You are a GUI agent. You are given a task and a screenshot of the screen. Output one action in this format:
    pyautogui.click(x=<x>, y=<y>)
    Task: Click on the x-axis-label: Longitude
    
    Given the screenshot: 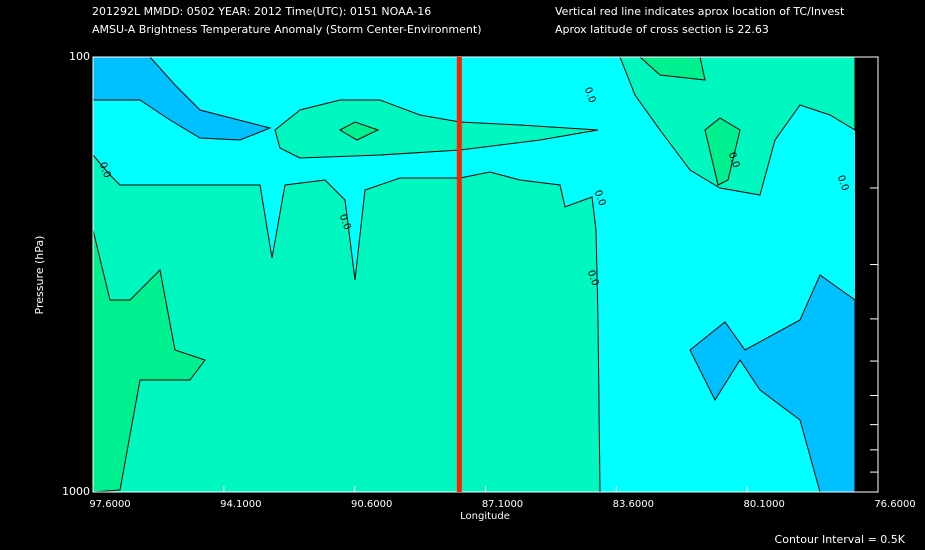 What is the action you would take?
    pyautogui.click(x=485, y=516)
    